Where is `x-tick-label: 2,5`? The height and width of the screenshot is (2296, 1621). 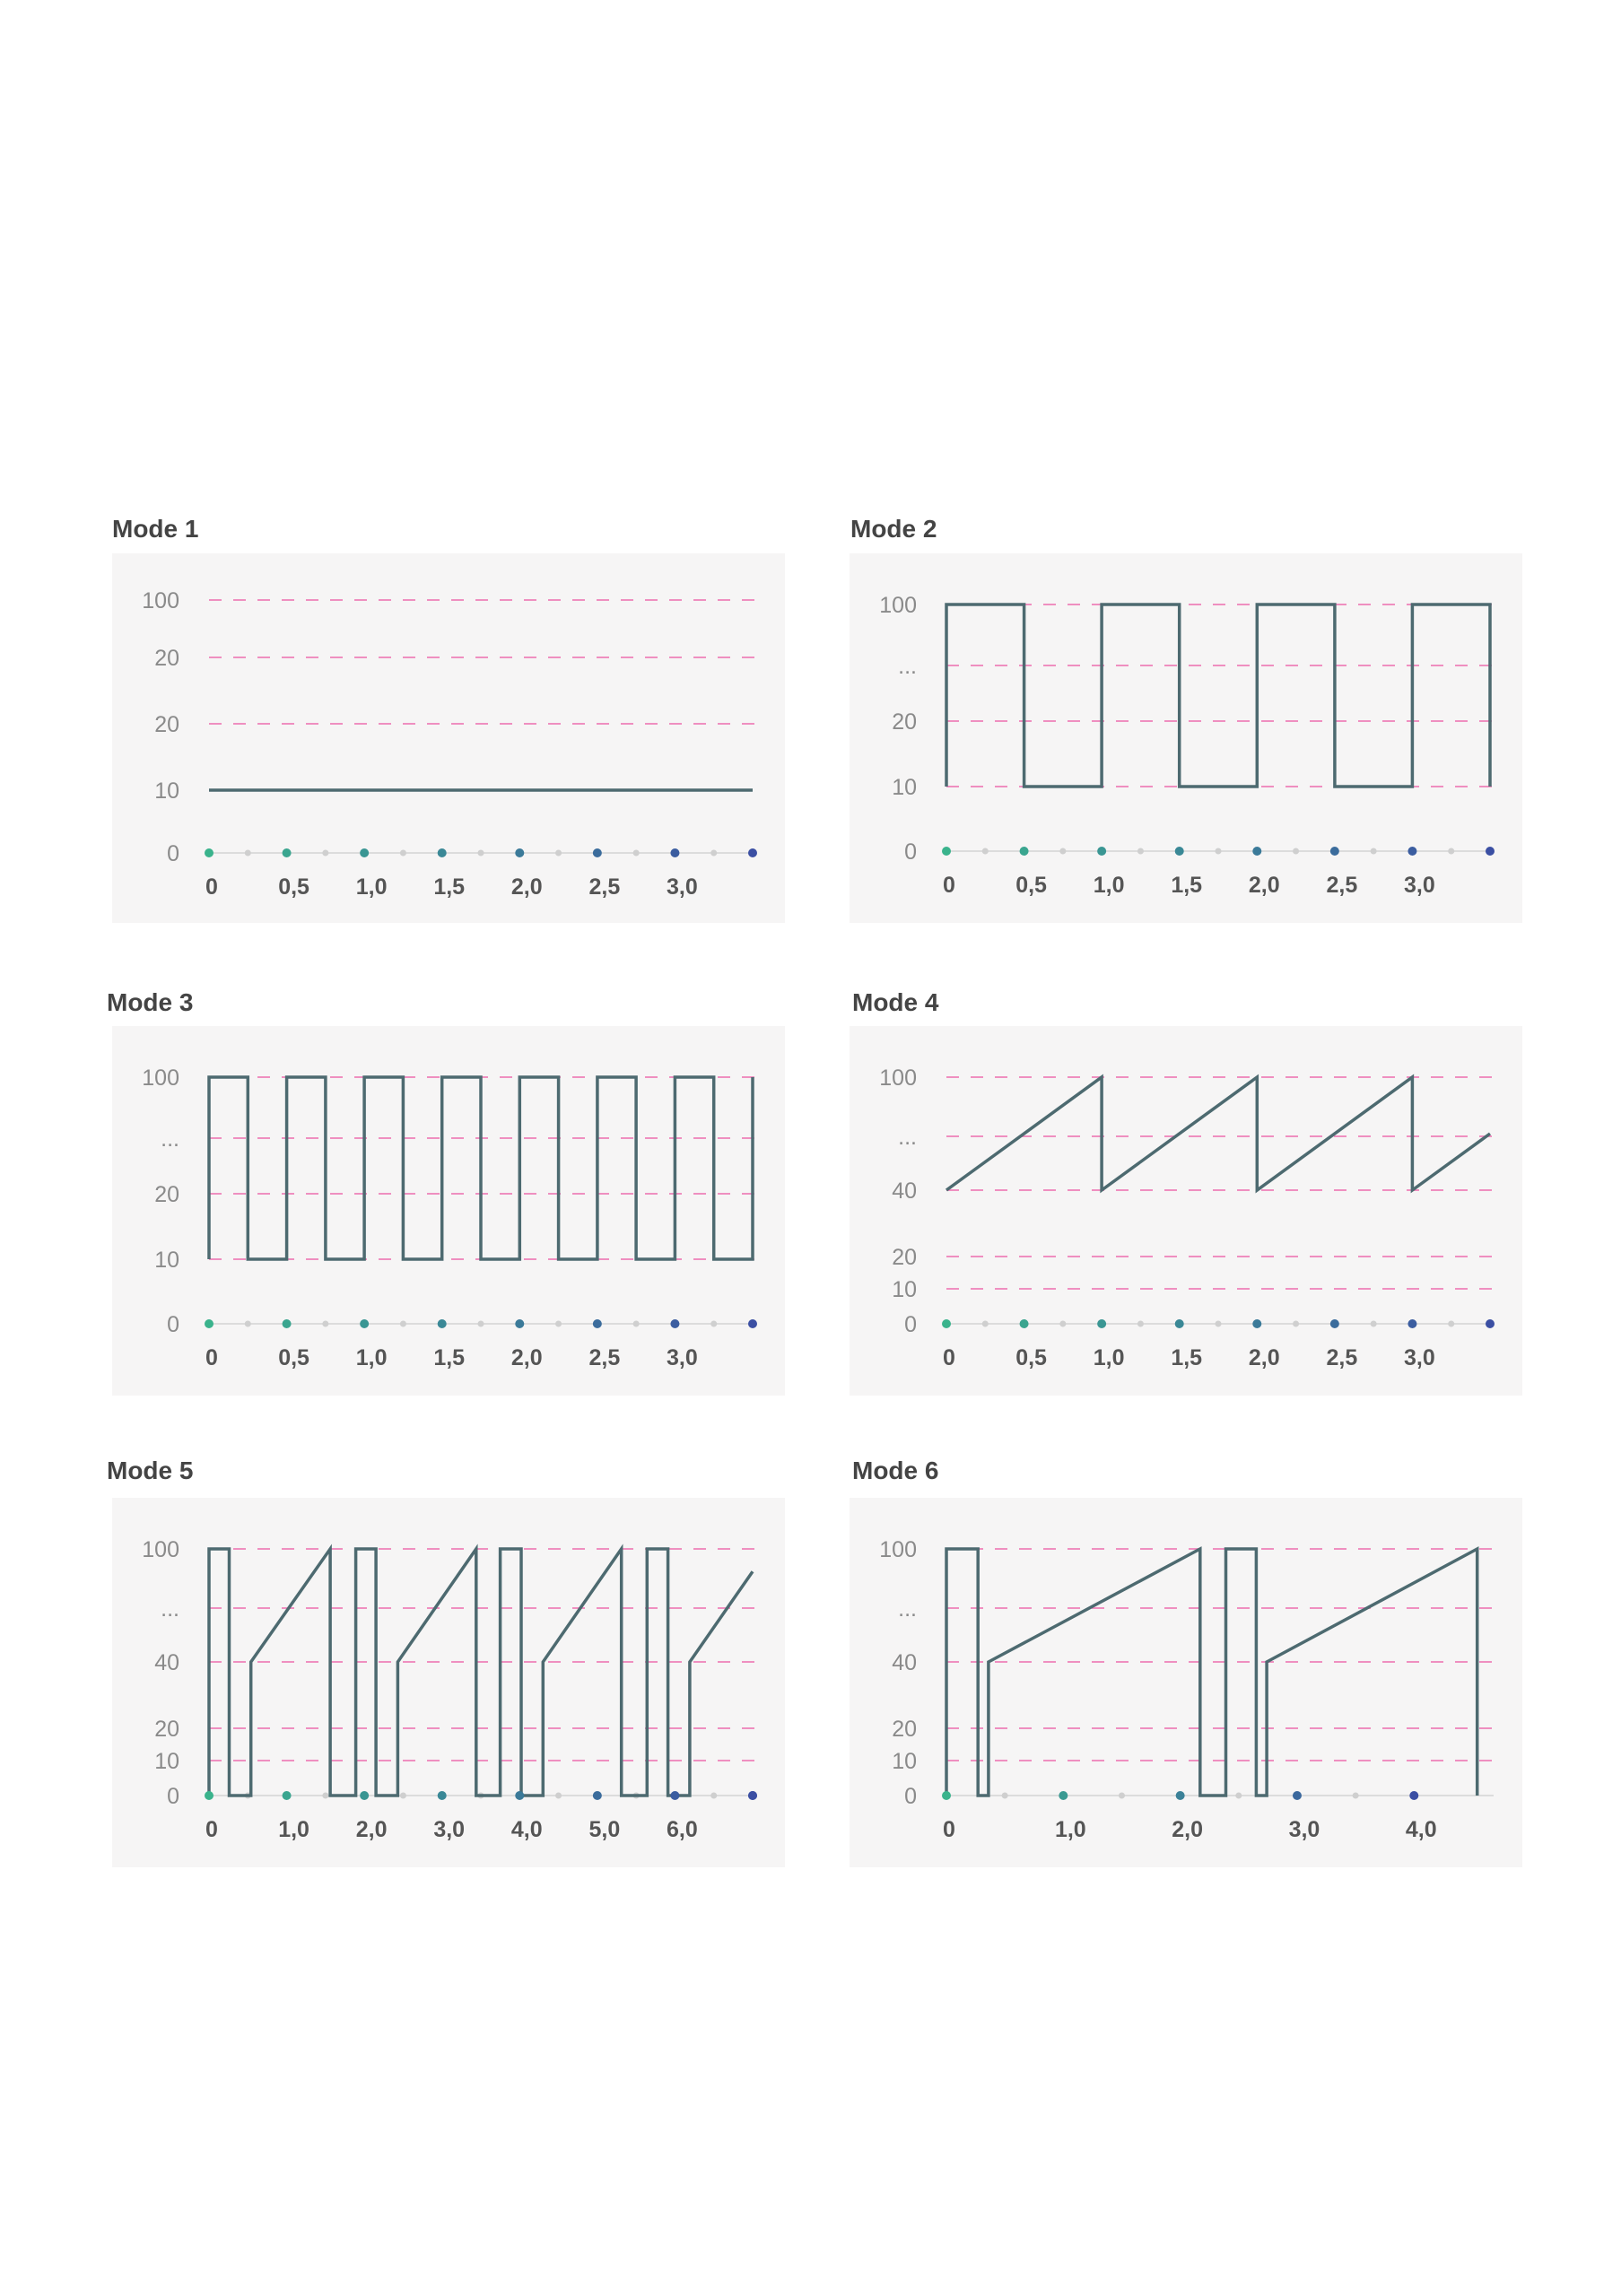 x-tick-label: 2,5 is located at coordinates (604, 887).